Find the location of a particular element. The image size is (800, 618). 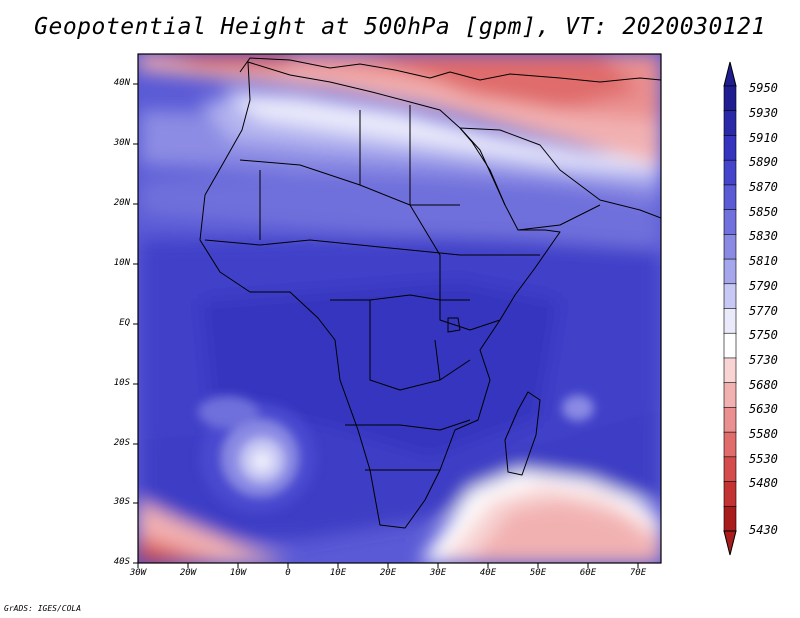

colorbar-label: 5850 is located at coordinates (763, 212).